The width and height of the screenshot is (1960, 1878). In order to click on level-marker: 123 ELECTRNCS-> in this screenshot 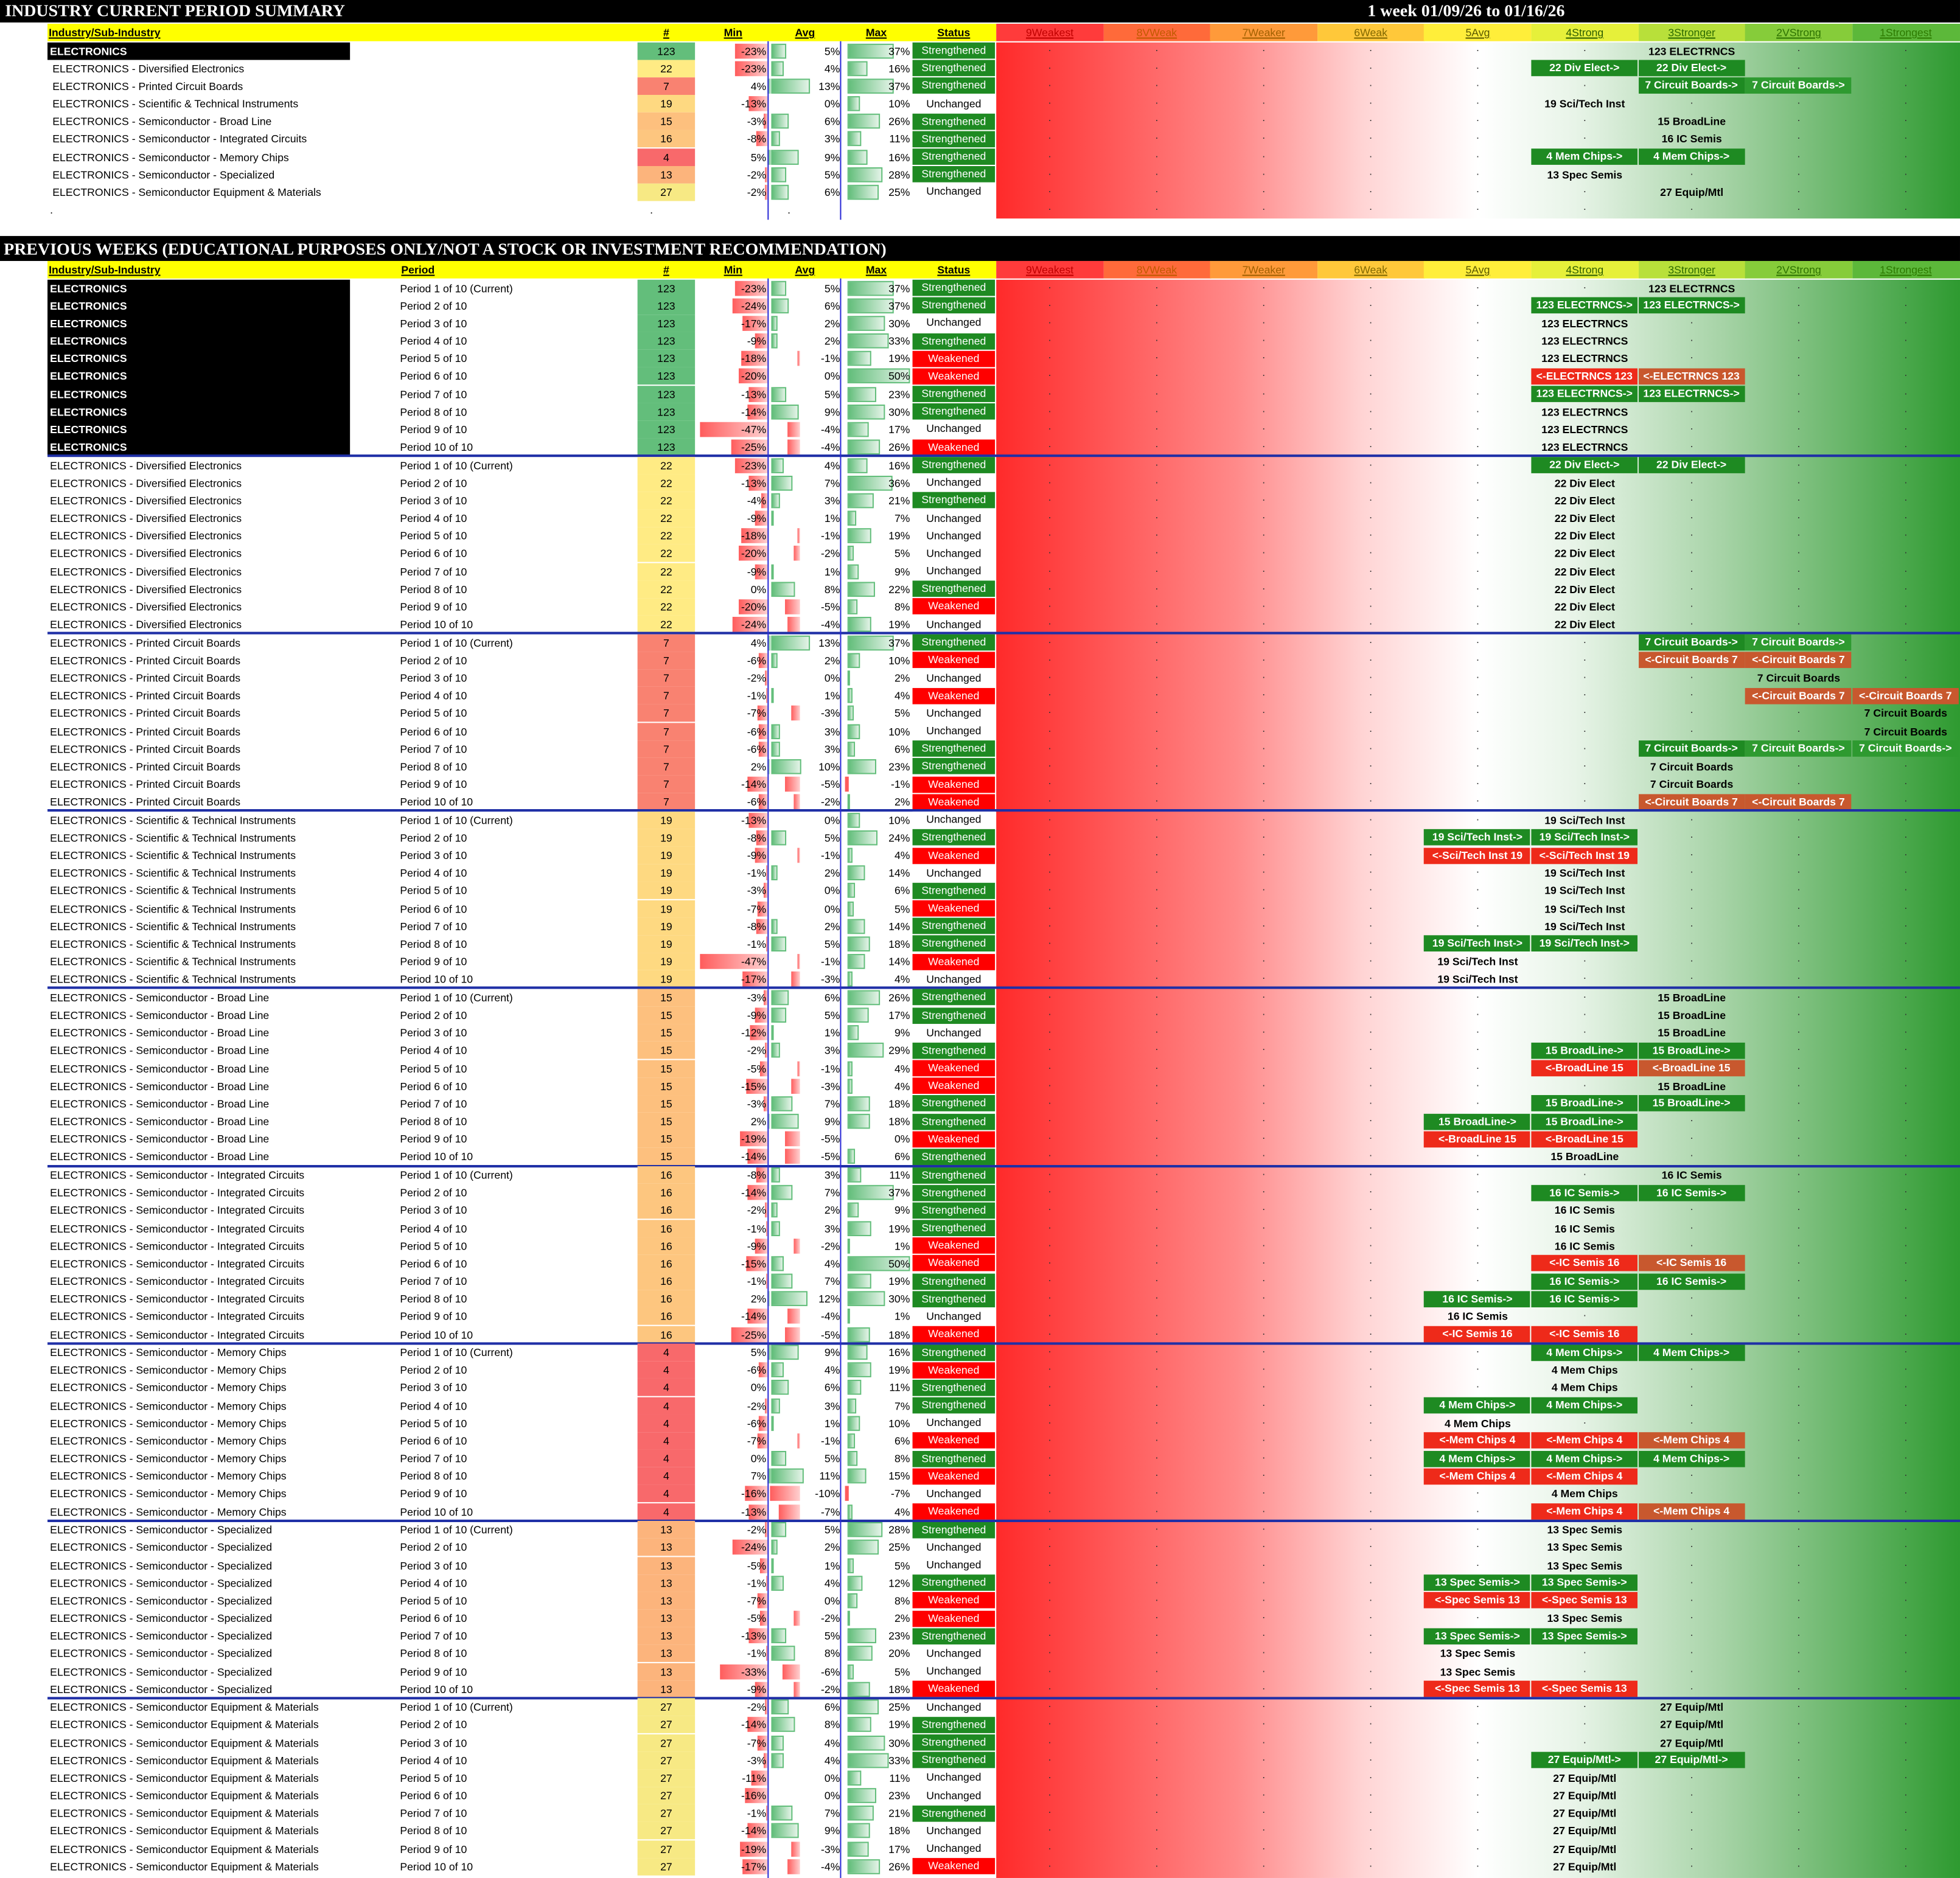, I will do `click(1584, 394)`.